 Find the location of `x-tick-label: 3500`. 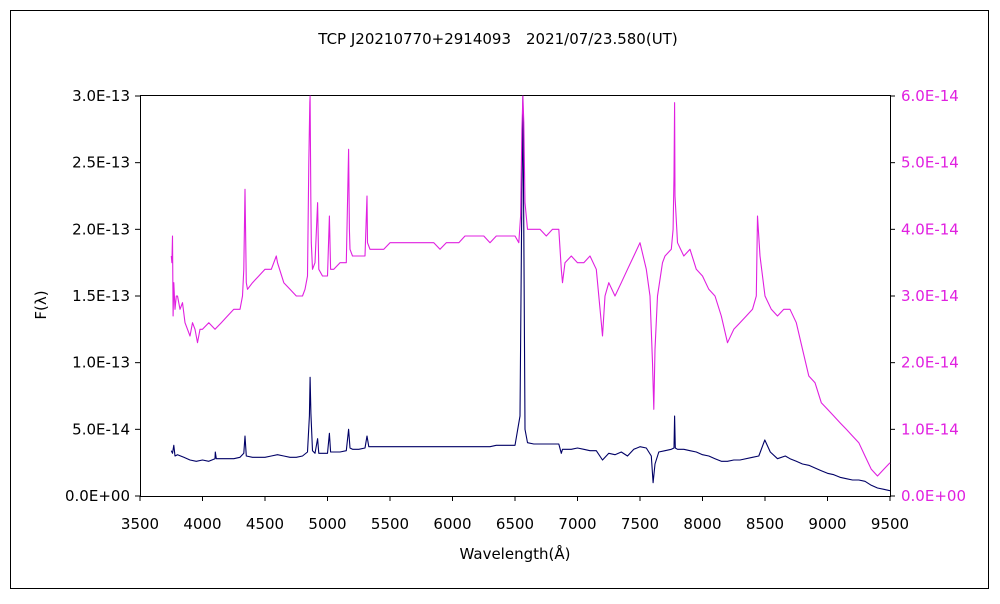

x-tick-label: 3500 is located at coordinates (140, 524).